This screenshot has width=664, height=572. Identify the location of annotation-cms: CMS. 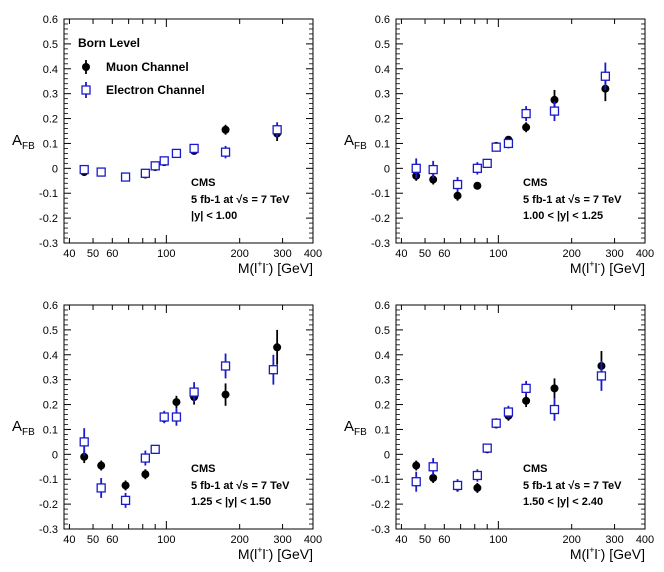
(203, 469).